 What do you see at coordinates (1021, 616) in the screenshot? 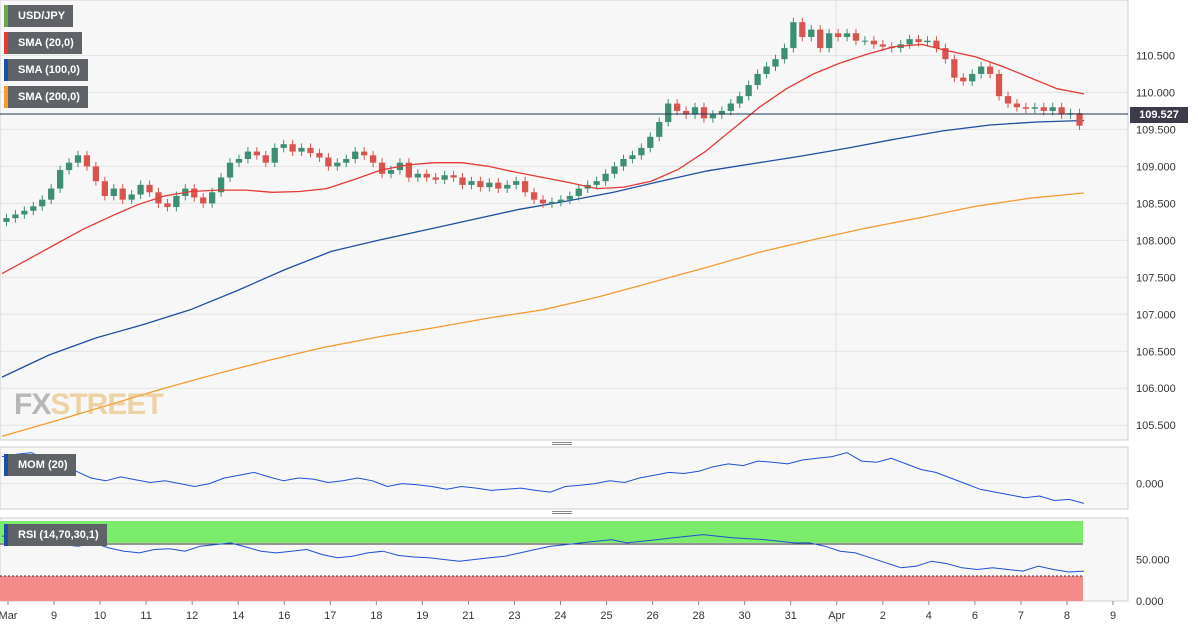
I see `time-tick-label: 7` at bounding box center [1021, 616].